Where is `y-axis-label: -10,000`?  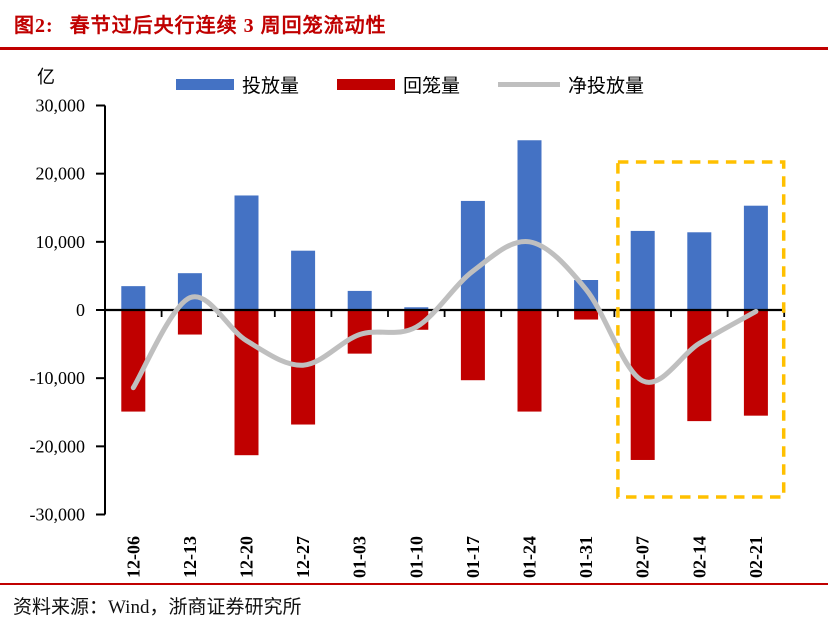
y-axis-label: -10,000 is located at coordinates (58, 378).